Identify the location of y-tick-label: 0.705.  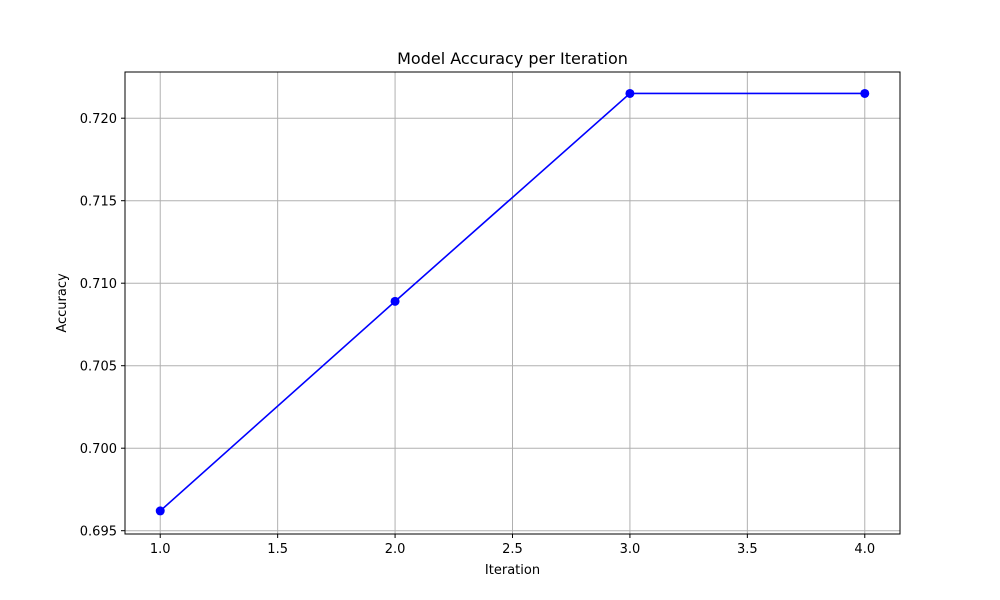
(98, 367).